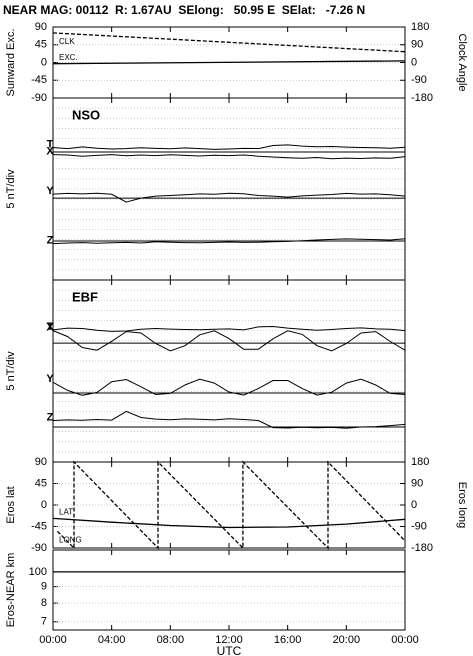 The height and width of the screenshot is (656, 473). What do you see at coordinates (44, 622) in the screenshot?
I see `y-tick-label: 7` at bounding box center [44, 622].